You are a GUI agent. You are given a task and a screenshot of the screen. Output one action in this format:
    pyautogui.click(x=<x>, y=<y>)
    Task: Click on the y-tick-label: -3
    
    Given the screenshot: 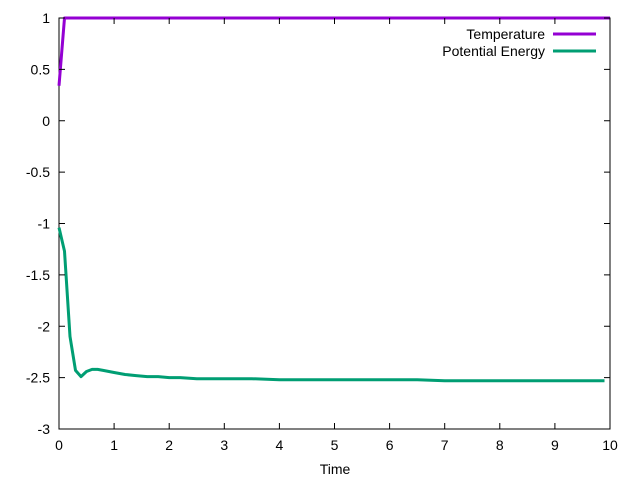 What is the action you would take?
    pyautogui.click(x=44, y=429)
    